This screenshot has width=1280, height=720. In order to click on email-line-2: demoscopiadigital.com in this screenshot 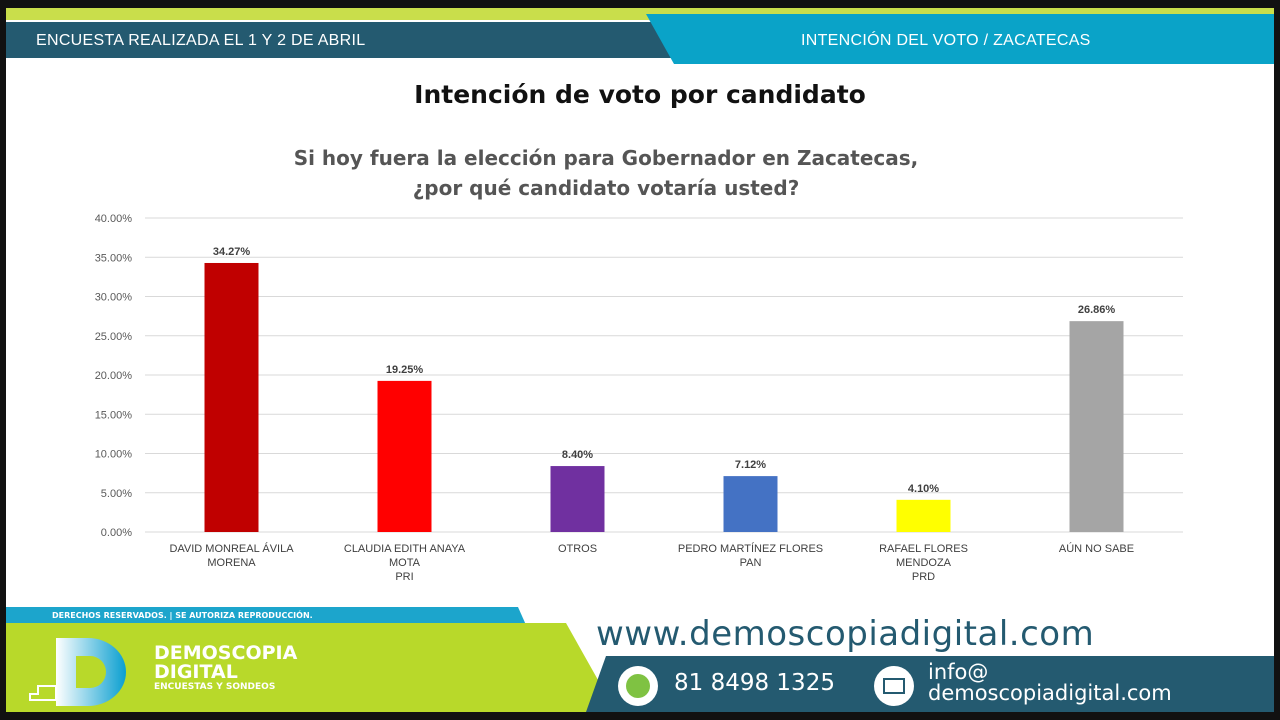, I will do `click(1050, 693)`.